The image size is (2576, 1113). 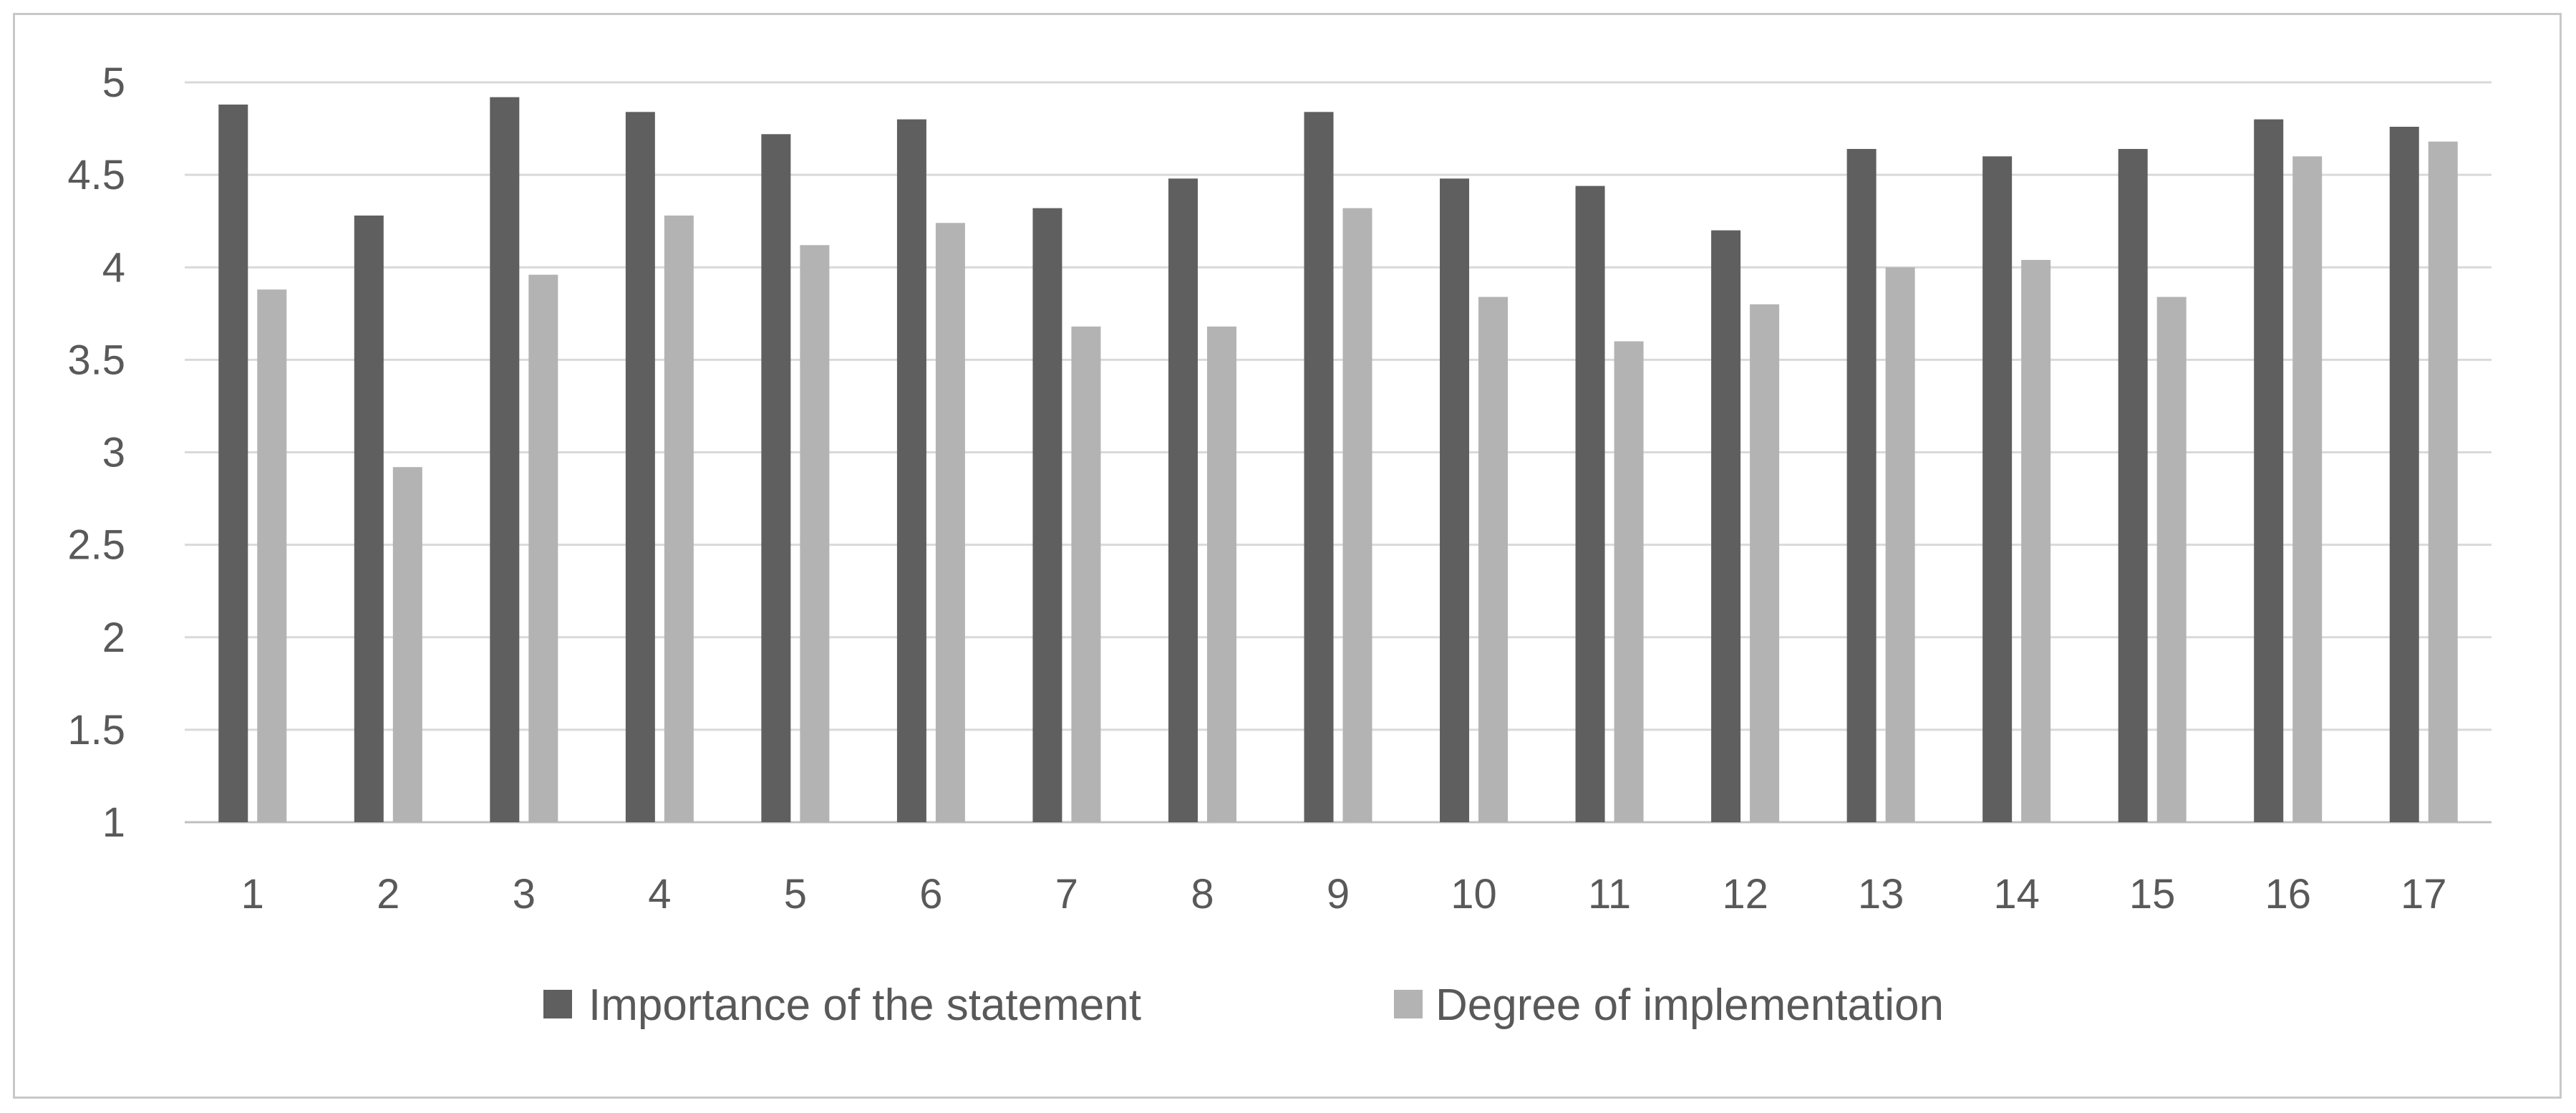 I want to click on x-axis-ticks: 1 2 3 4 5 6 7 8 9 10 11 12 13 14 15 16 17, so click(x=1344, y=894).